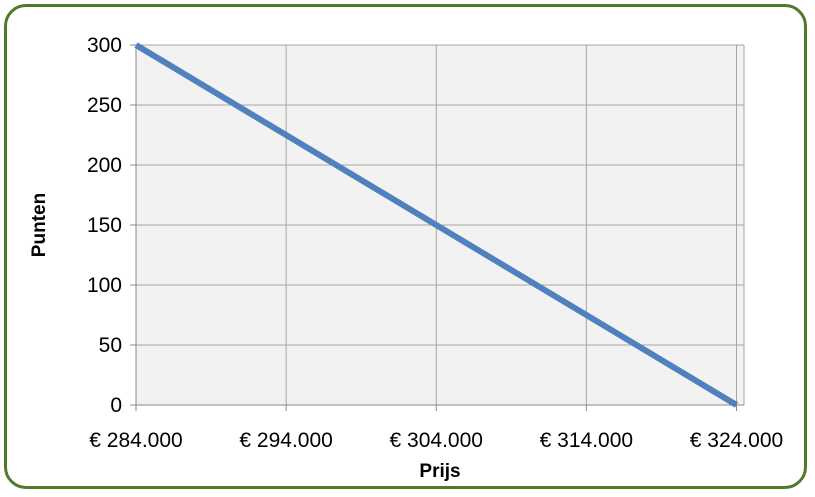 This screenshot has width=815, height=497. What do you see at coordinates (104, 45) in the screenshot?
I see `y-tick-label: 300` at bounding box center [104, 45].